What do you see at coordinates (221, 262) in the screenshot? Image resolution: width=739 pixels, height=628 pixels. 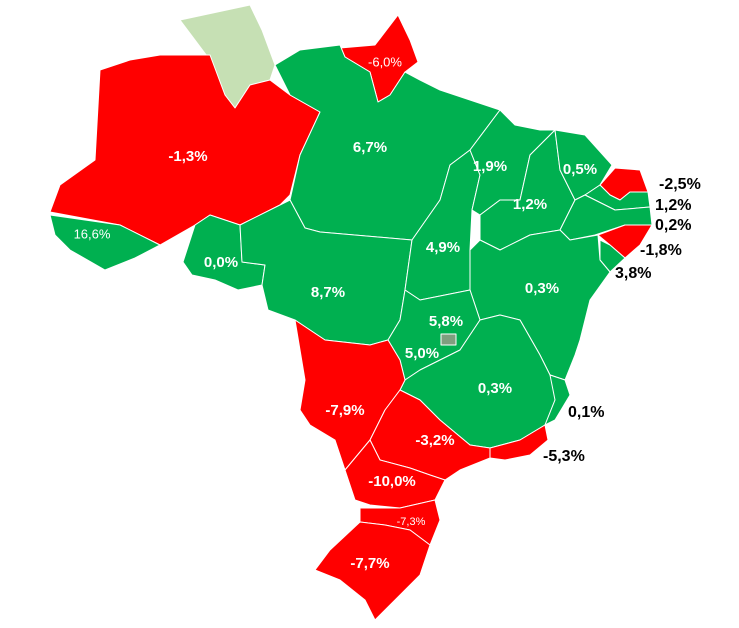 I see `label-rondonia: 0,0%` at bounding box center [221, 262].